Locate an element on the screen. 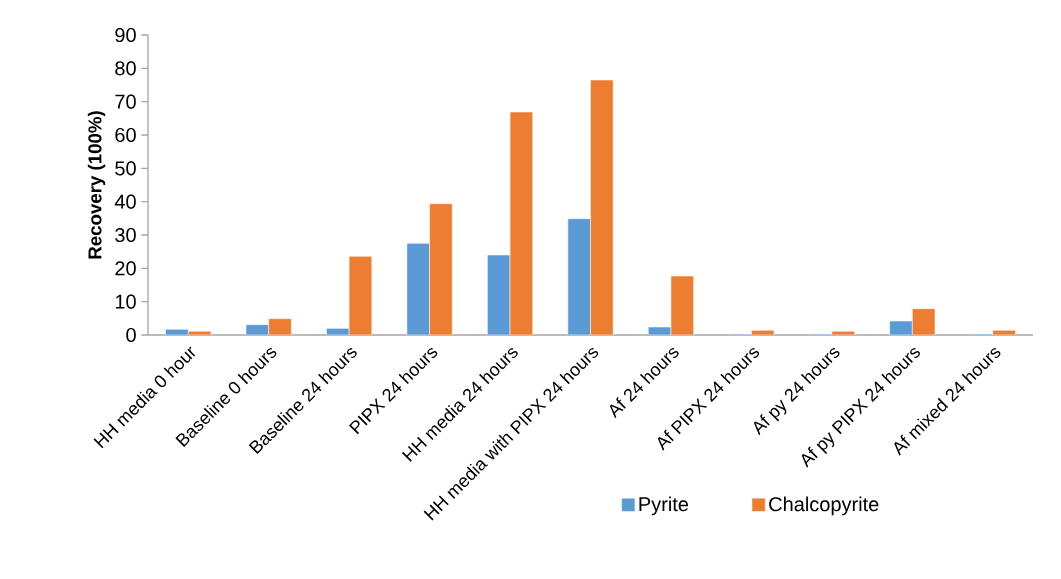 Image resolution: width=1061 pixels, height=579 pixels. y-tick-label: 50 is located at coordinates (125, 168).